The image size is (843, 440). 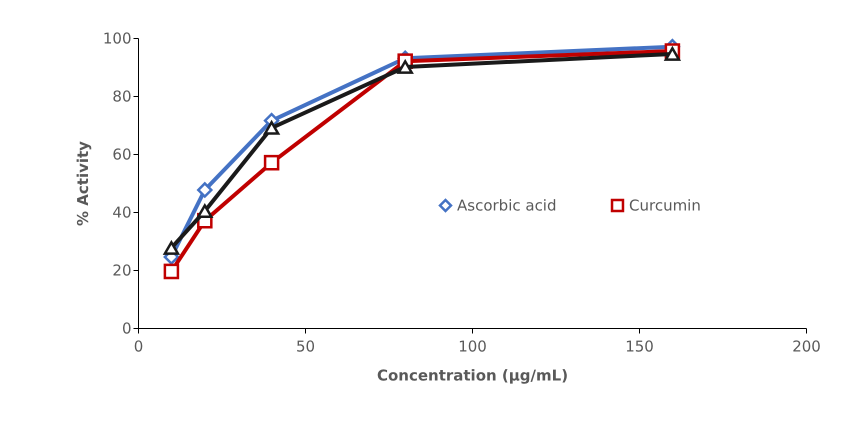 What do you see at coordinates (83, 183) in the screenshot?
I see `y-axis-title: % Activity` at bounding box center [83, 183].